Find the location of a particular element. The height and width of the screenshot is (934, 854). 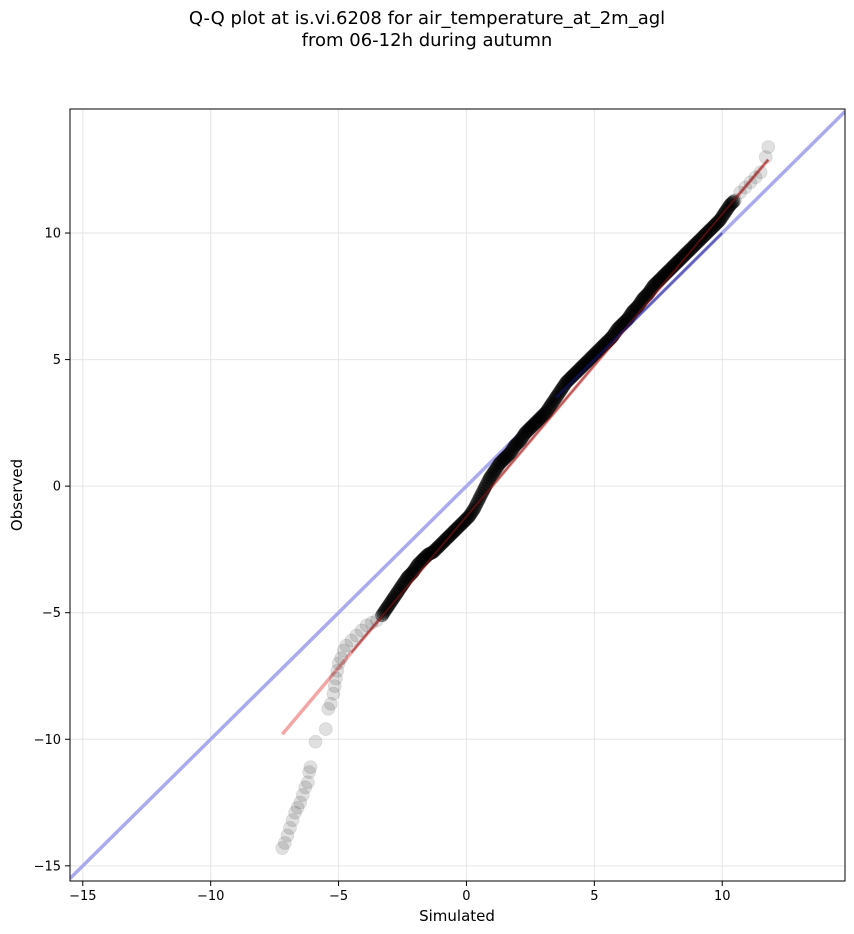

y-tick-label: 0 is located at coordinates (57, 487).